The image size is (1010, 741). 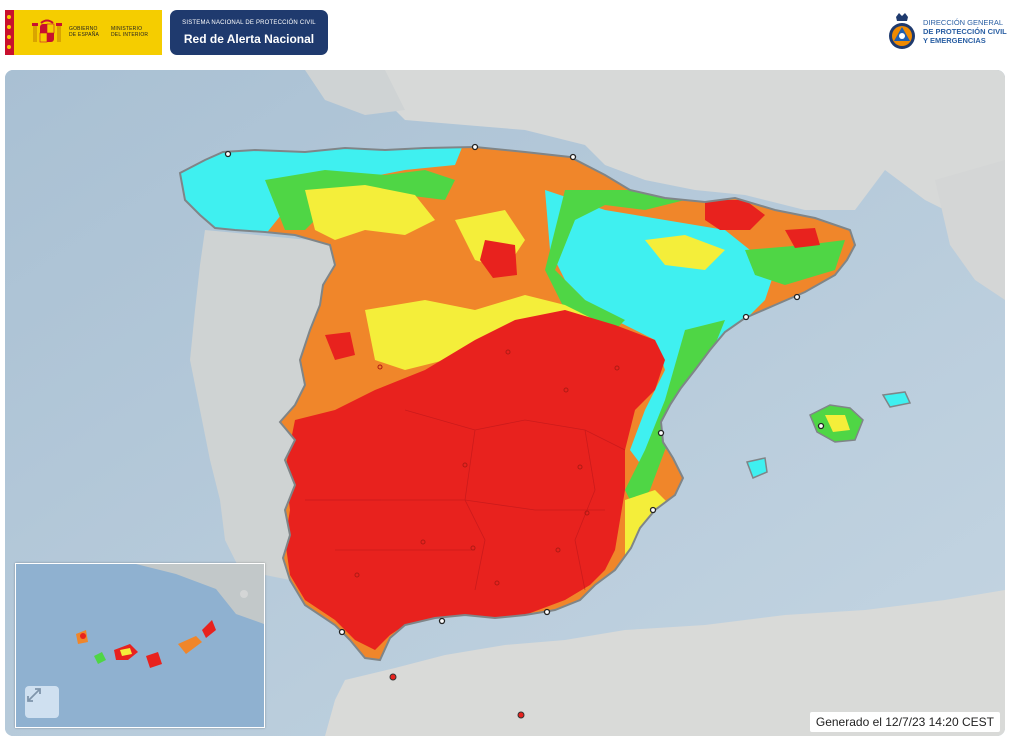 What do you see at coordinates (83, 29) in the screenshot?
I see `gov-line1: GOBIERNO` at bounding box center [83, 29].